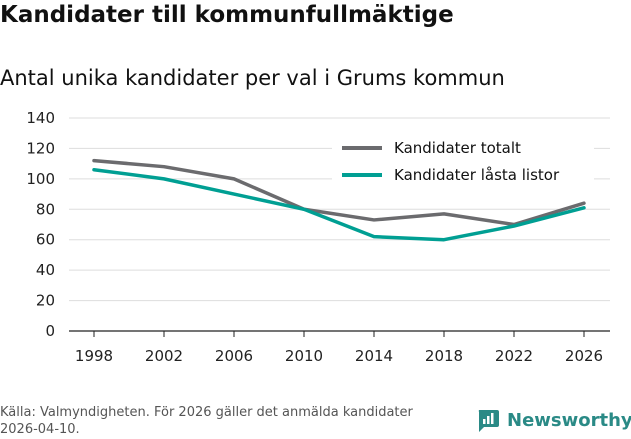  I want to click on legend-background, so click(463, 159).